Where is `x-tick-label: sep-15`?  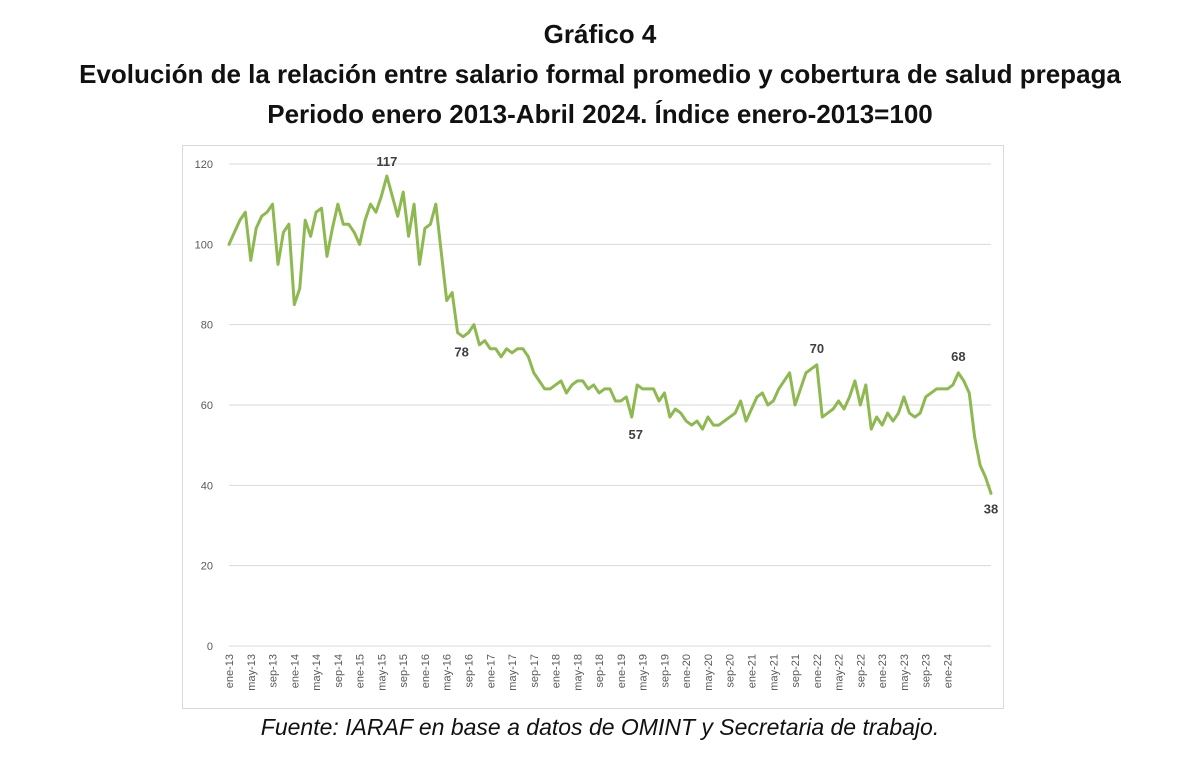 x-tick-label: sep-15 is located at coordinates (404, 671).